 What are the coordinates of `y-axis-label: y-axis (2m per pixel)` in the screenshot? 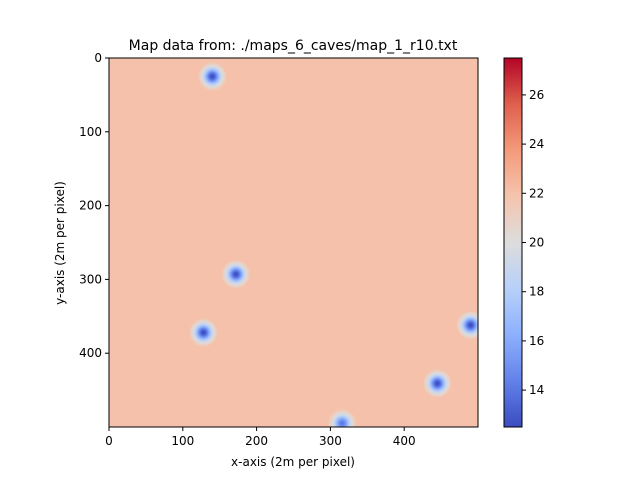 It's located at (60, 243).